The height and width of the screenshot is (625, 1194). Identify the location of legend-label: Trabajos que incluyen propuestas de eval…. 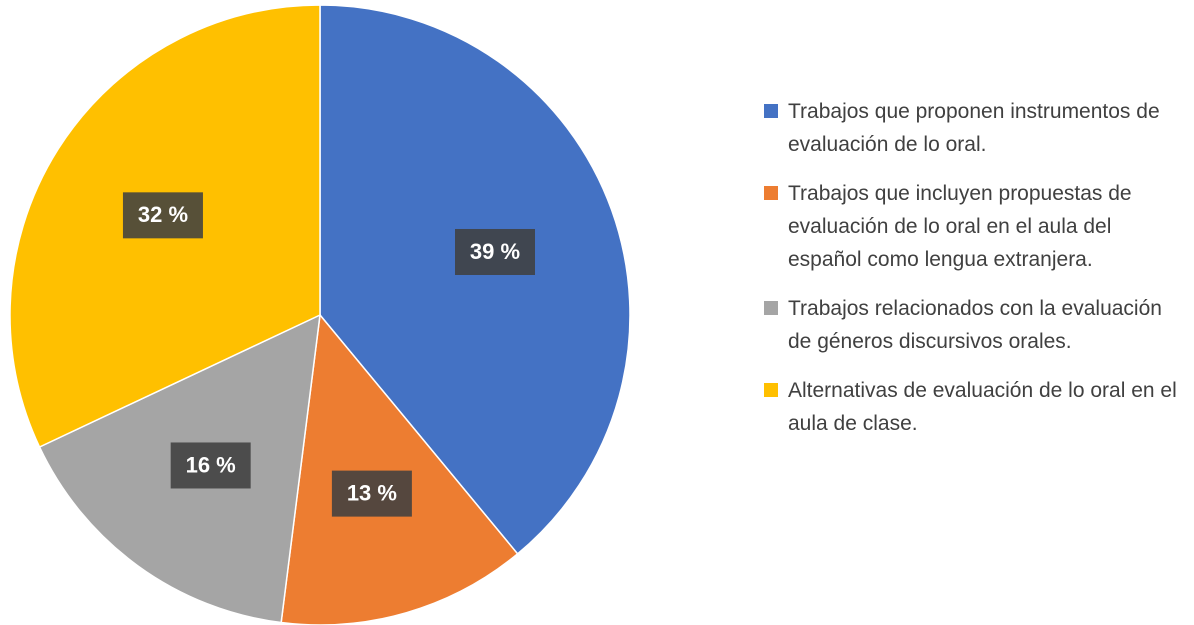
(960, 226).